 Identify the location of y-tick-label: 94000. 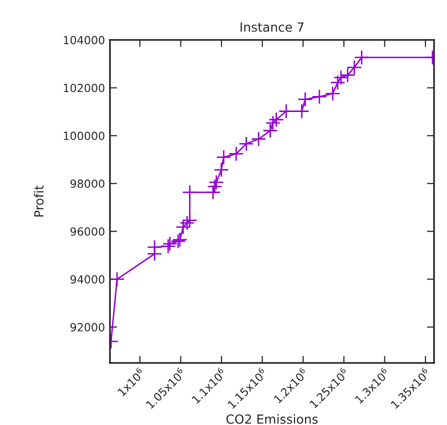
(87, 279).